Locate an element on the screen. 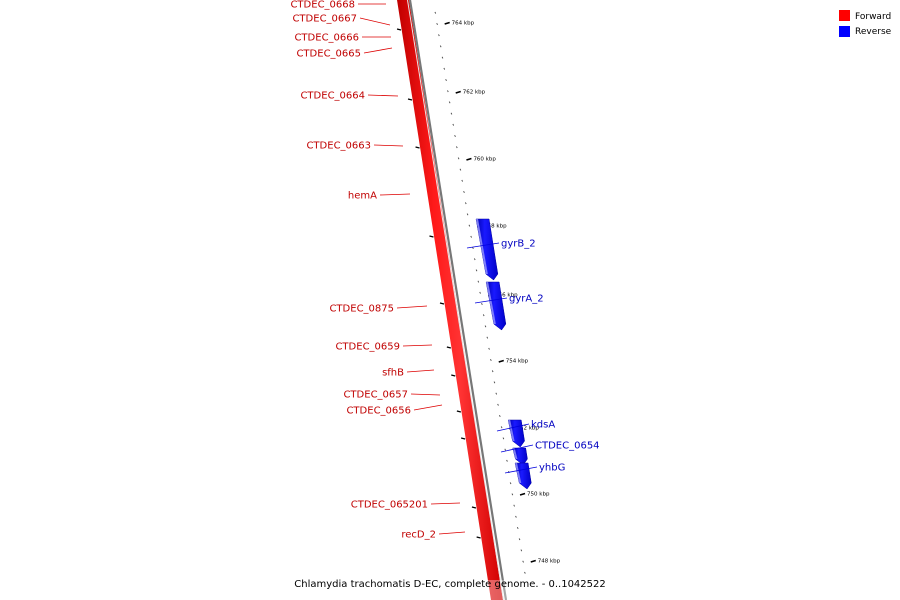 The image size is (900, 600). axis-tick-label: 752 kbp is located at coordinates (527, 429).